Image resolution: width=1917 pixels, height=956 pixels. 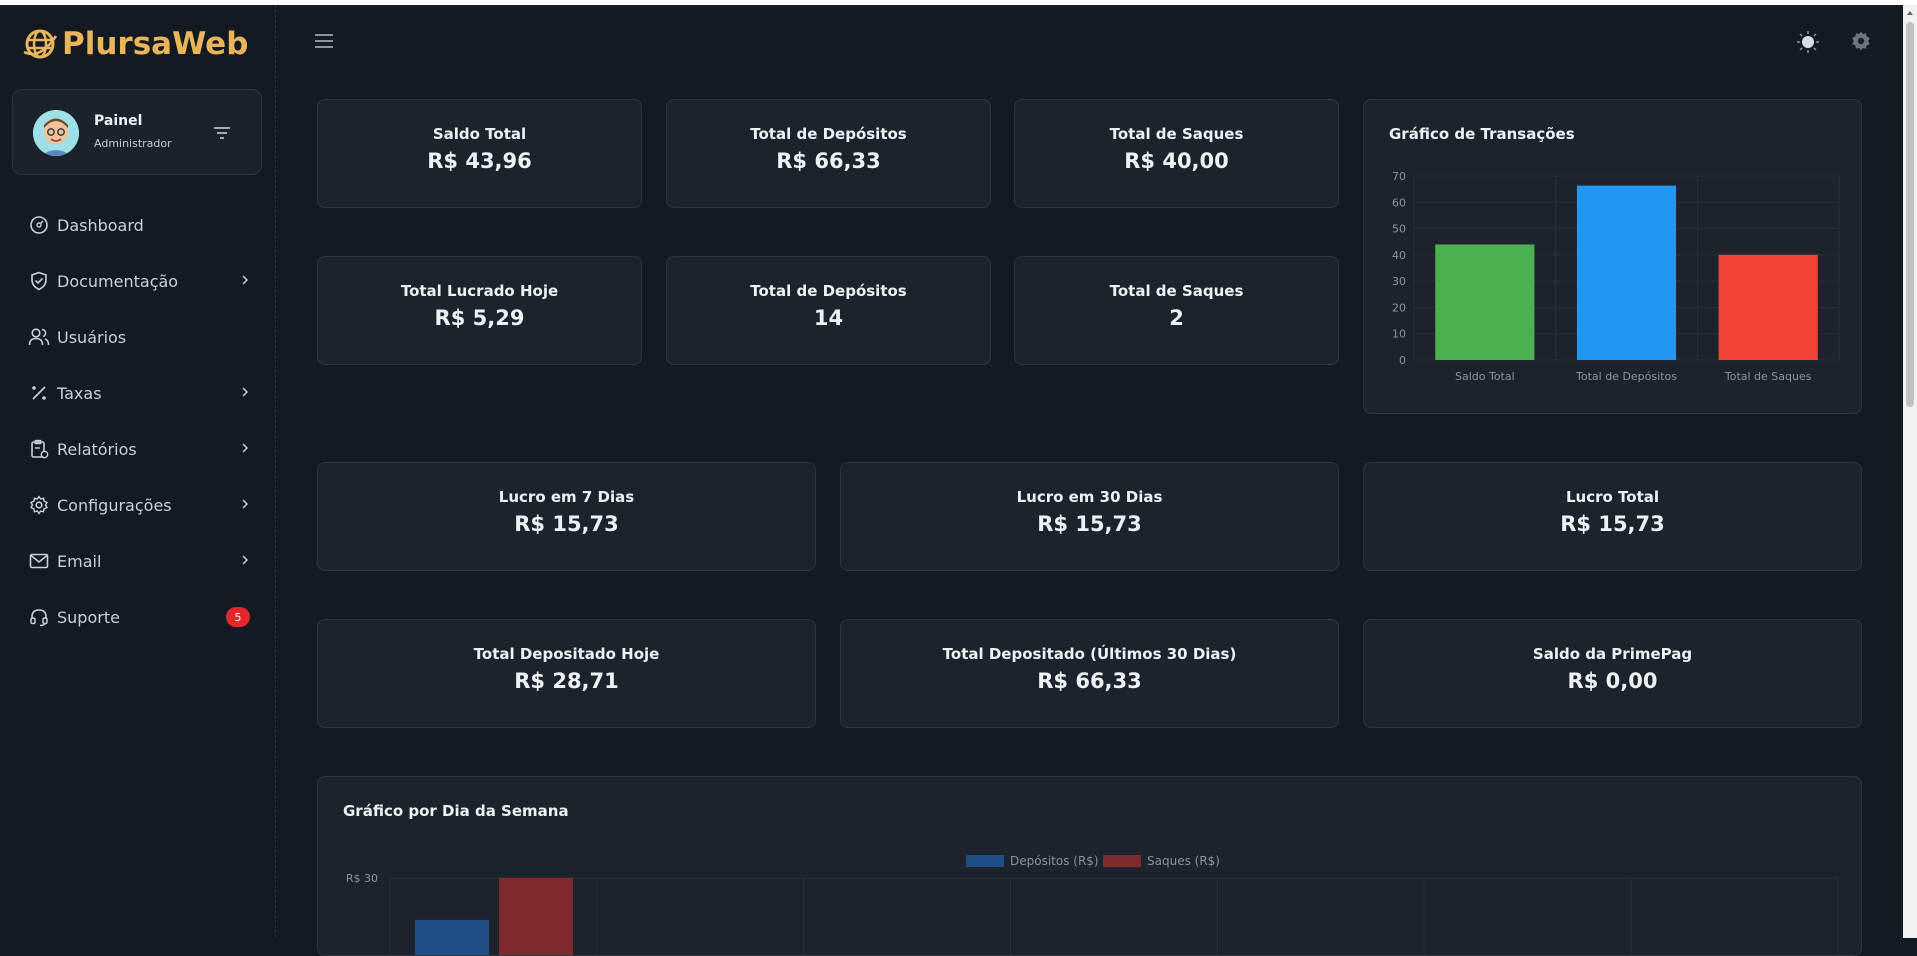 What do you see at coordinates (137, 132) in the screenshot?
I see `profile-card: Painel Administrador` at bounding box center [137, 132].